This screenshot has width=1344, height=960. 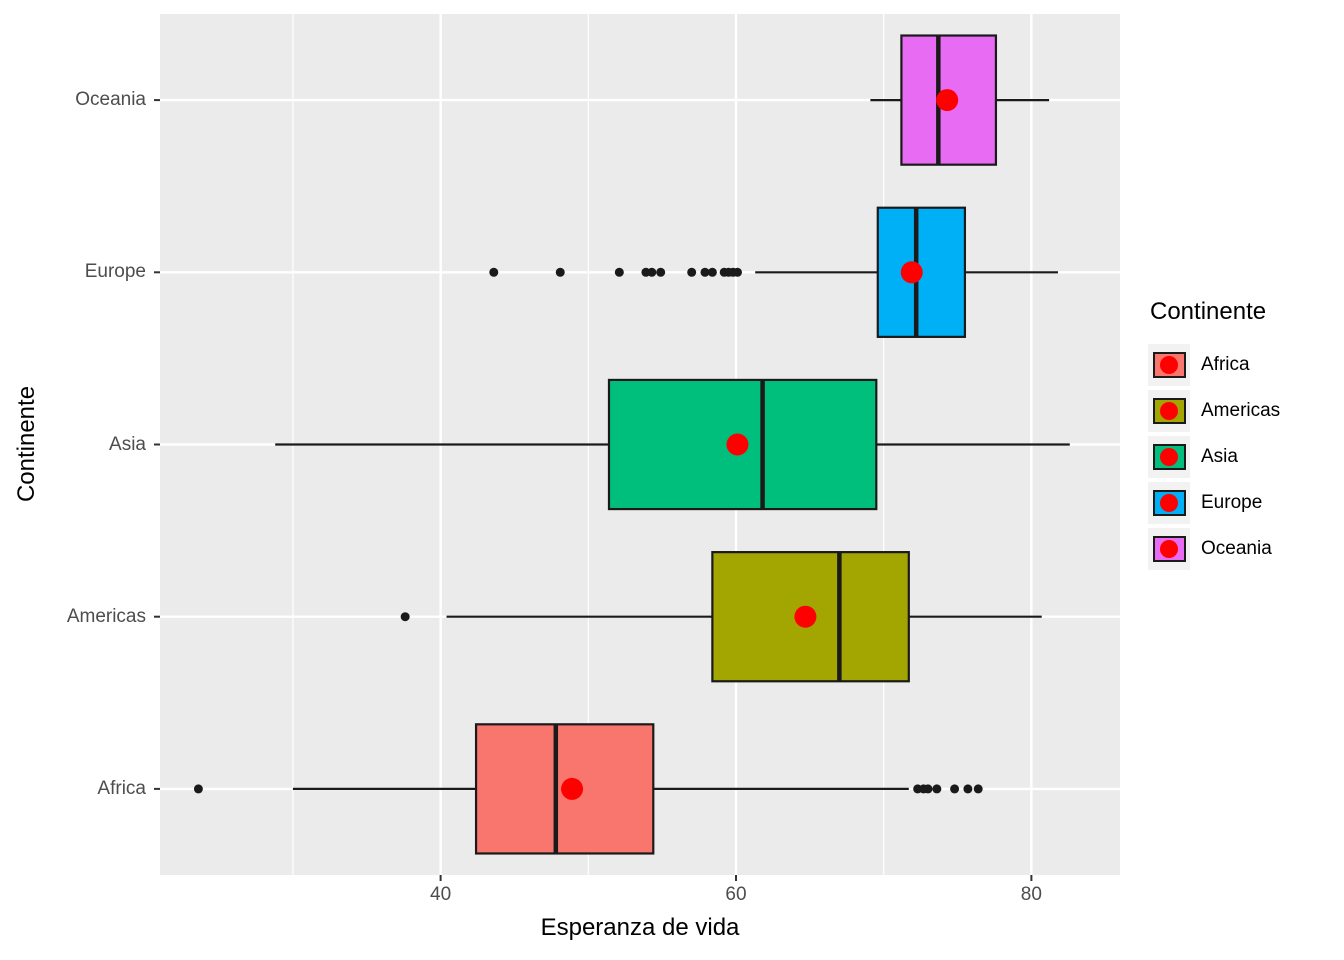 What do you see at coordinates (572, 788) in the screenshot?
I see `mean-point-africa` at bounding box center [572, 788].